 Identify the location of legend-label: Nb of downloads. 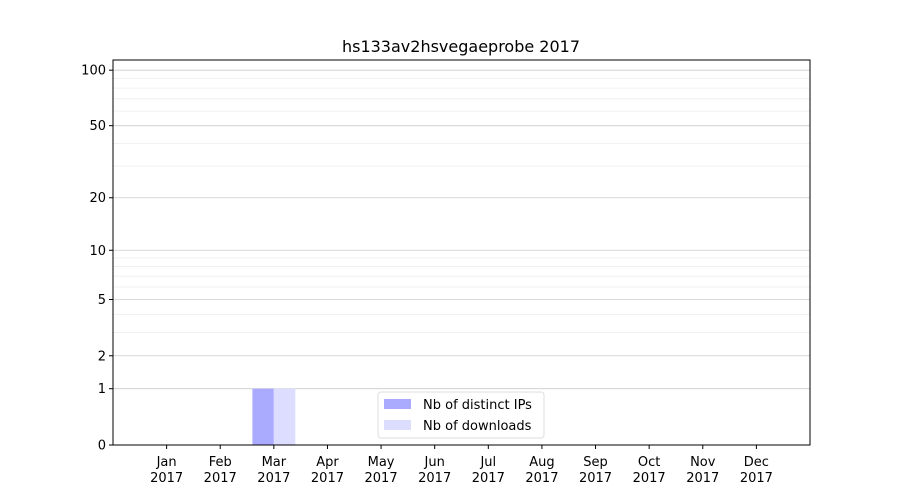
(477, 426).